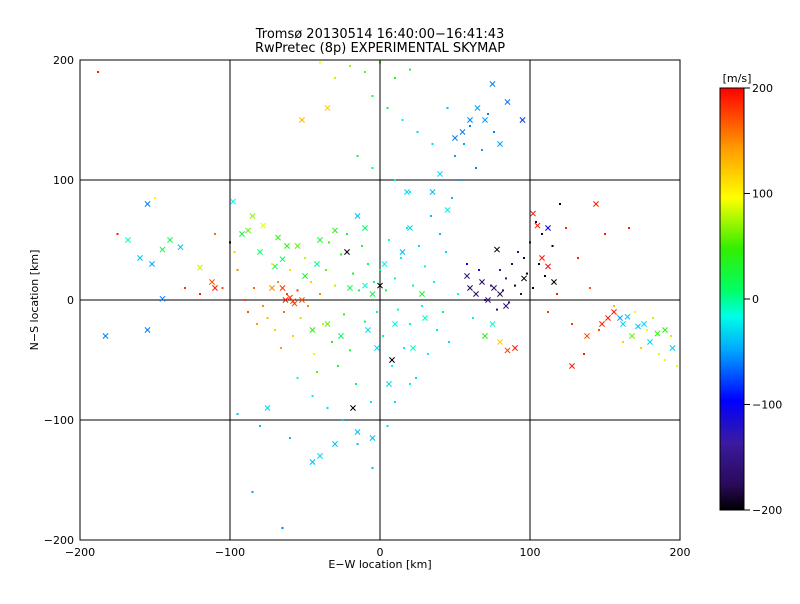 This screenshot has width=800, height=604. I want to click on y-tick-label: 200, so click(63, 60).